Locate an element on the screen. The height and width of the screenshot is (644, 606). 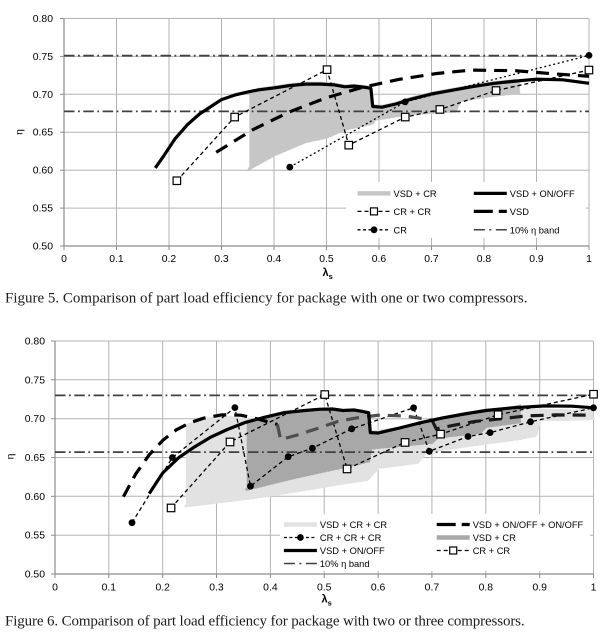
svg-text: VSD + ON/OFF + ON/OFF is located at coordinates (528, 525).